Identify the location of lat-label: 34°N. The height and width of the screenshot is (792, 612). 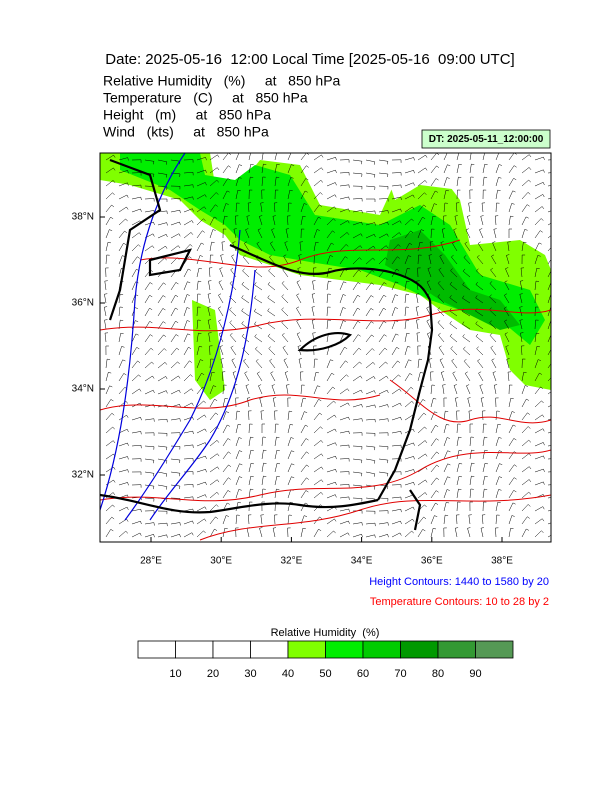
(83, 389).